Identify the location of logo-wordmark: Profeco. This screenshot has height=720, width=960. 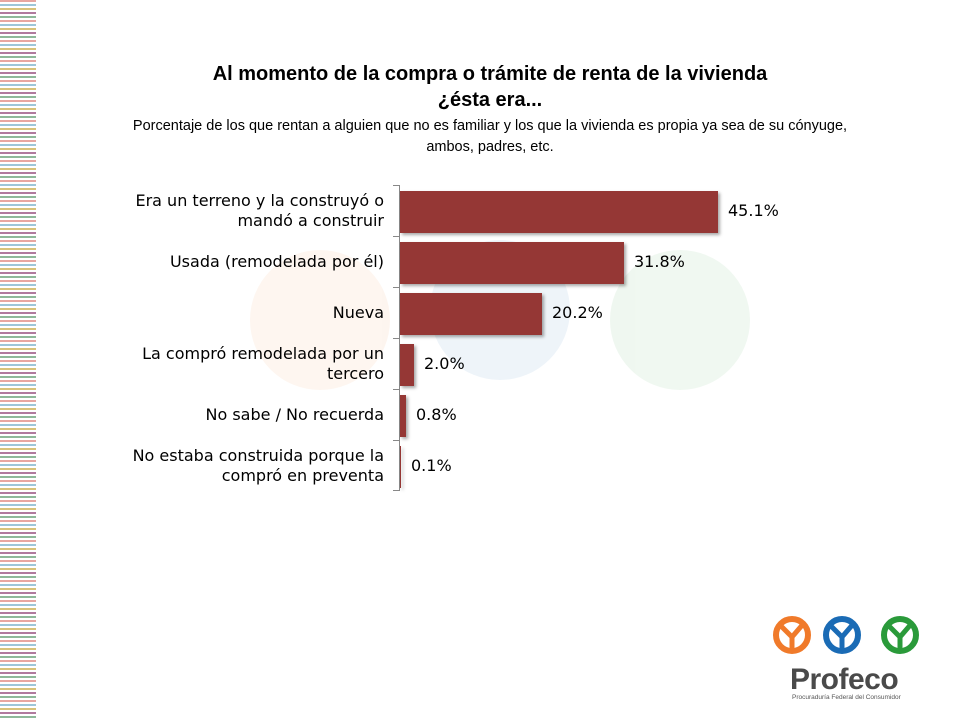
(844, 679).